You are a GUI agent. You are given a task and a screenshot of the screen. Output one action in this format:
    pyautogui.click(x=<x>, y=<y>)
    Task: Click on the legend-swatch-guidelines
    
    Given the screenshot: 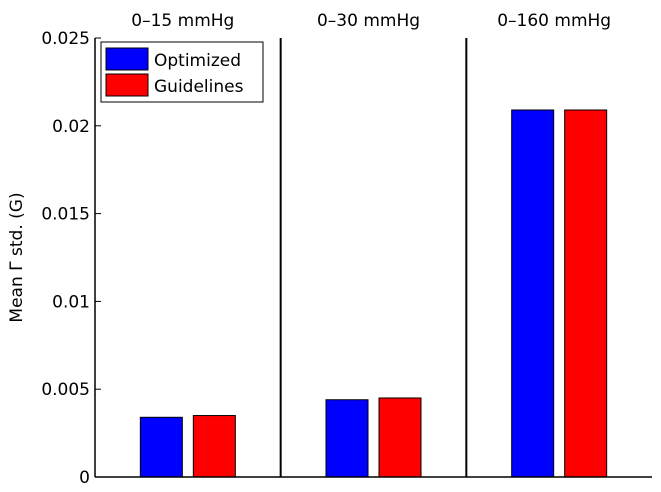 What is the action you would take?
    pyautogui.click(x=127, y=85)
    